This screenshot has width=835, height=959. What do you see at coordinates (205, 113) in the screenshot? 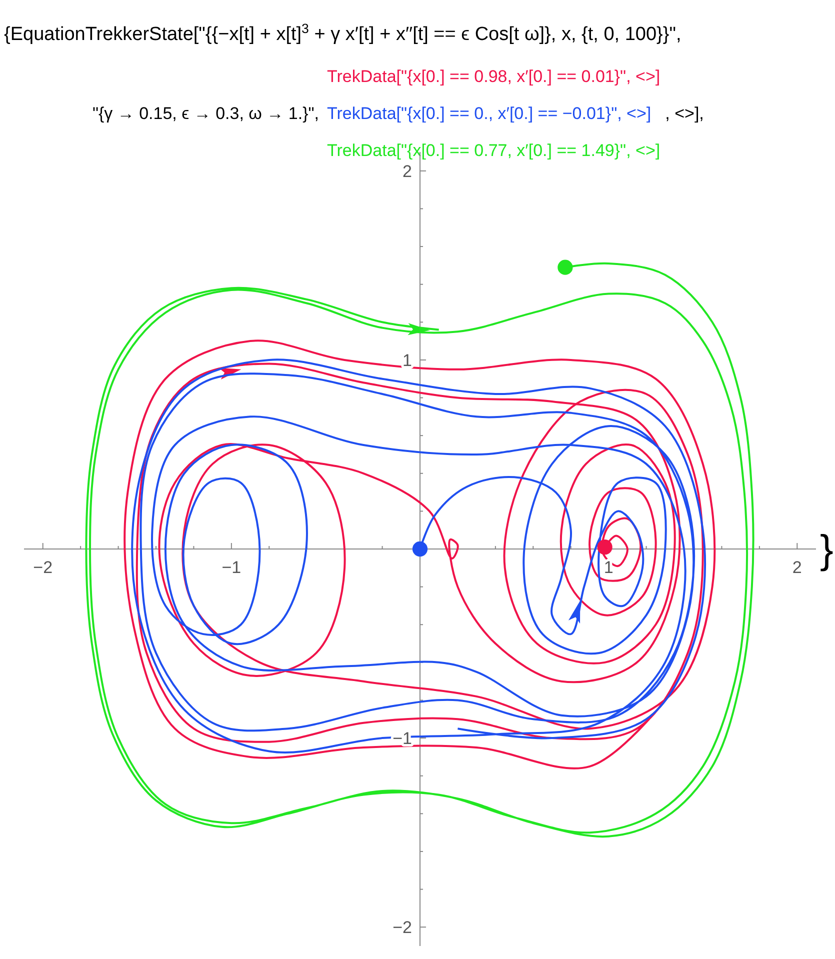
I see `chart-subtitle: "{γ → 0.15, ϵ → 0.3, ω → 1.}",` at bounding box center [205, 113].